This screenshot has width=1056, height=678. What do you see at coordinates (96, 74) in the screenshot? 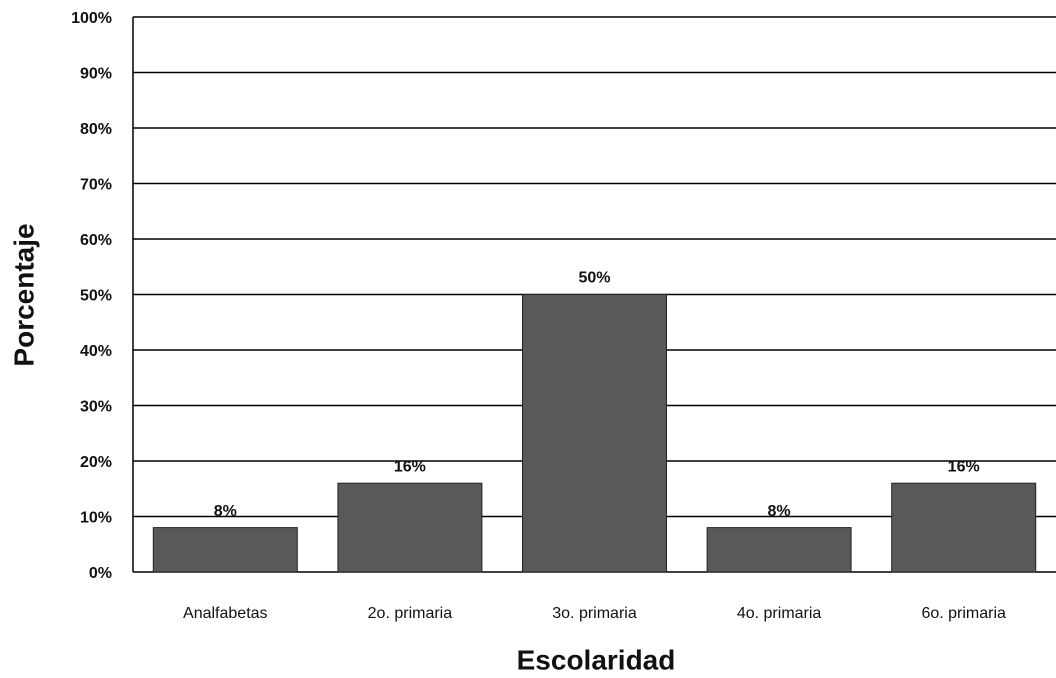
I see `y-tick-label: 90%` at bounding box center [96, 74].